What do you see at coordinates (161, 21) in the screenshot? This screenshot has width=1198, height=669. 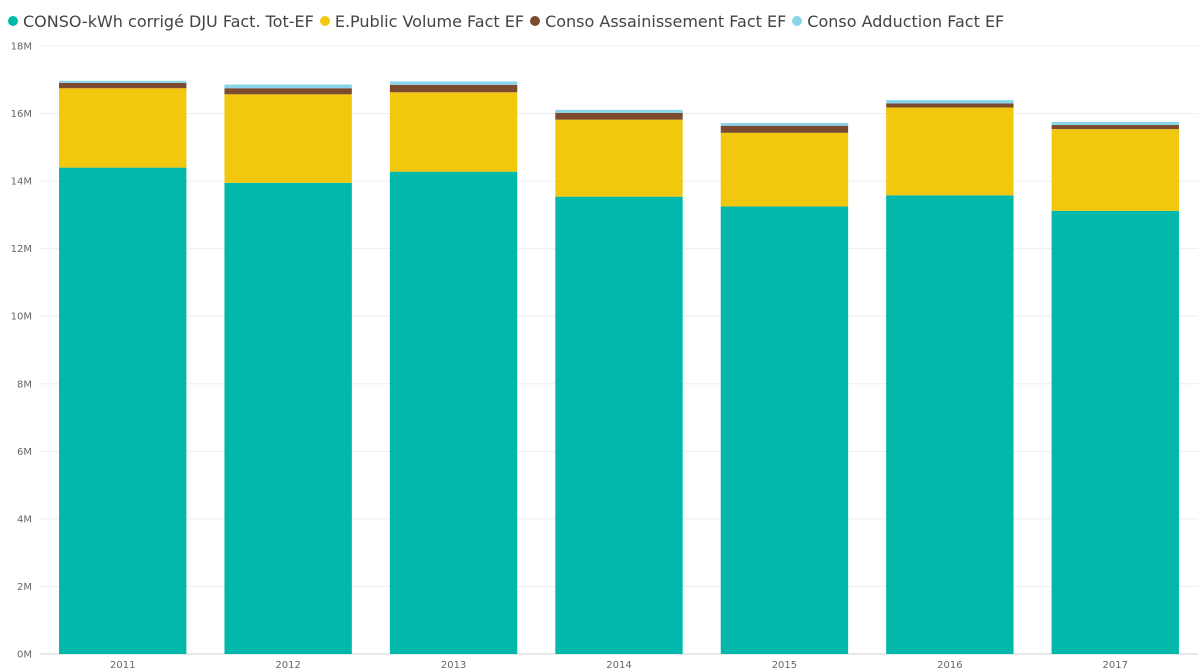 I see `legend-item-conso-kwh: CONSO-kWh corrigé DJU Fact. Tot-EF` at bounding box center [161, 21].